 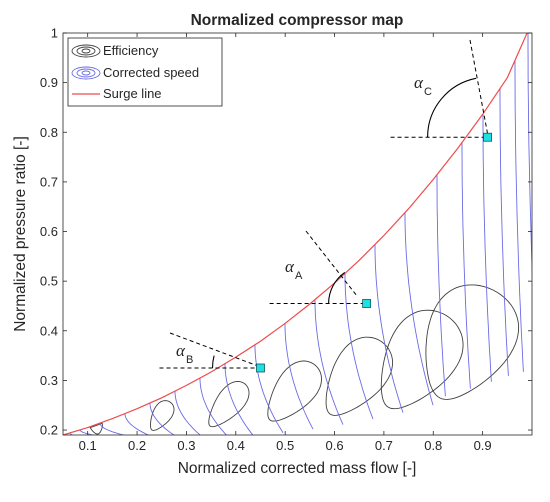 What do you see at coordinates (213, 362) in the screenshot?
I see `point-B-angle-arc` at bounding box center [213, 362].